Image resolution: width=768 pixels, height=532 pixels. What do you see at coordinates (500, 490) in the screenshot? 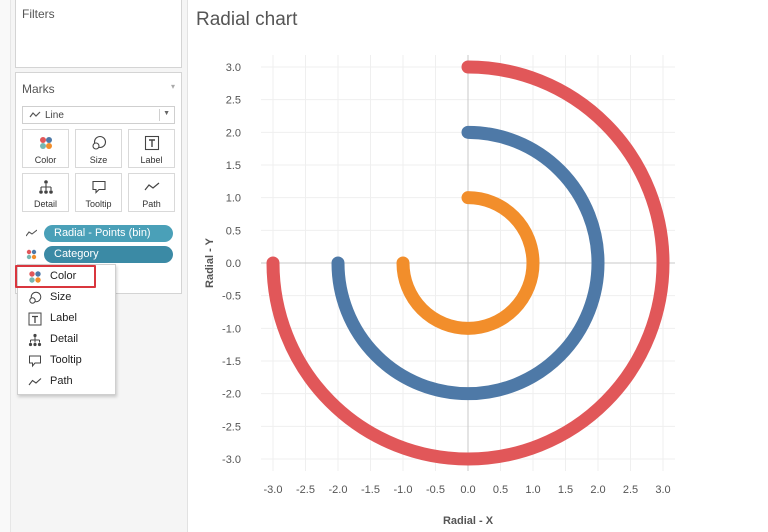
I see `x-tick-label: 0.5` at bounding box center [500, 490].